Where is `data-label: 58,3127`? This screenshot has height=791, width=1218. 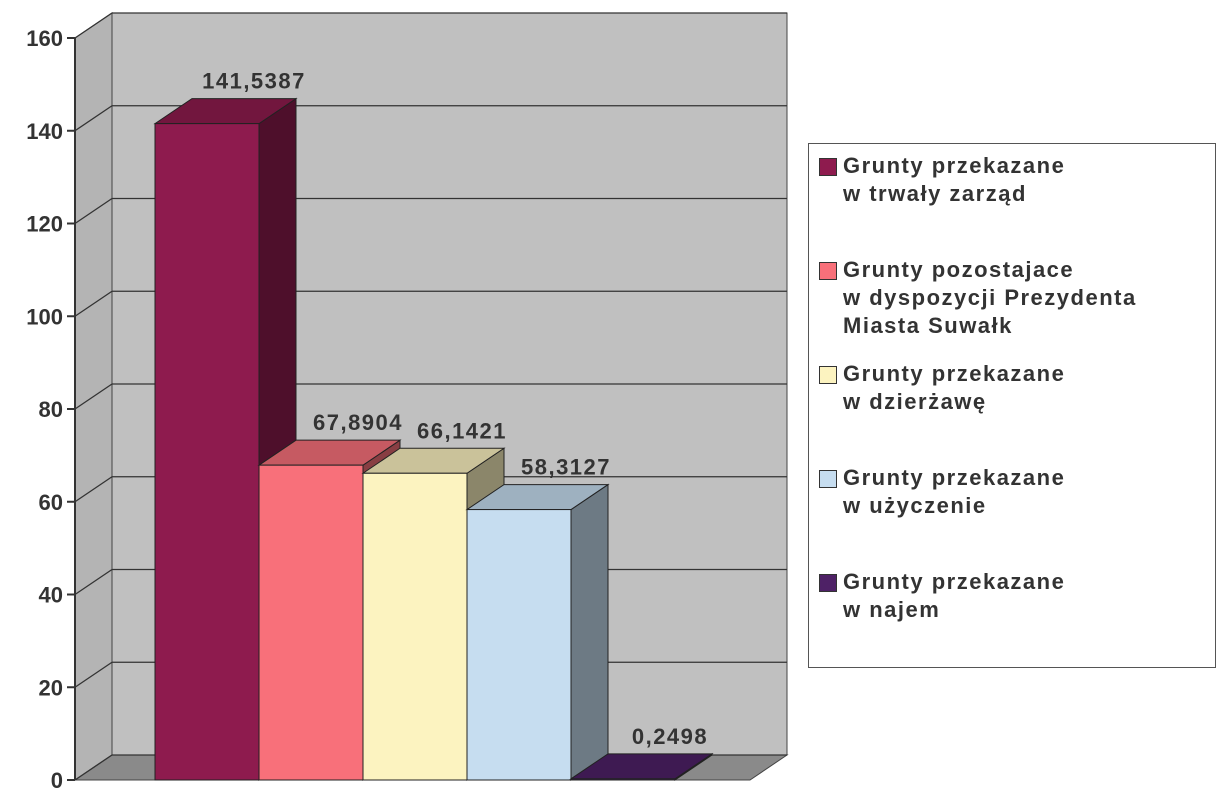 data-label: 58,3127 is located at coordinates (566, 467).